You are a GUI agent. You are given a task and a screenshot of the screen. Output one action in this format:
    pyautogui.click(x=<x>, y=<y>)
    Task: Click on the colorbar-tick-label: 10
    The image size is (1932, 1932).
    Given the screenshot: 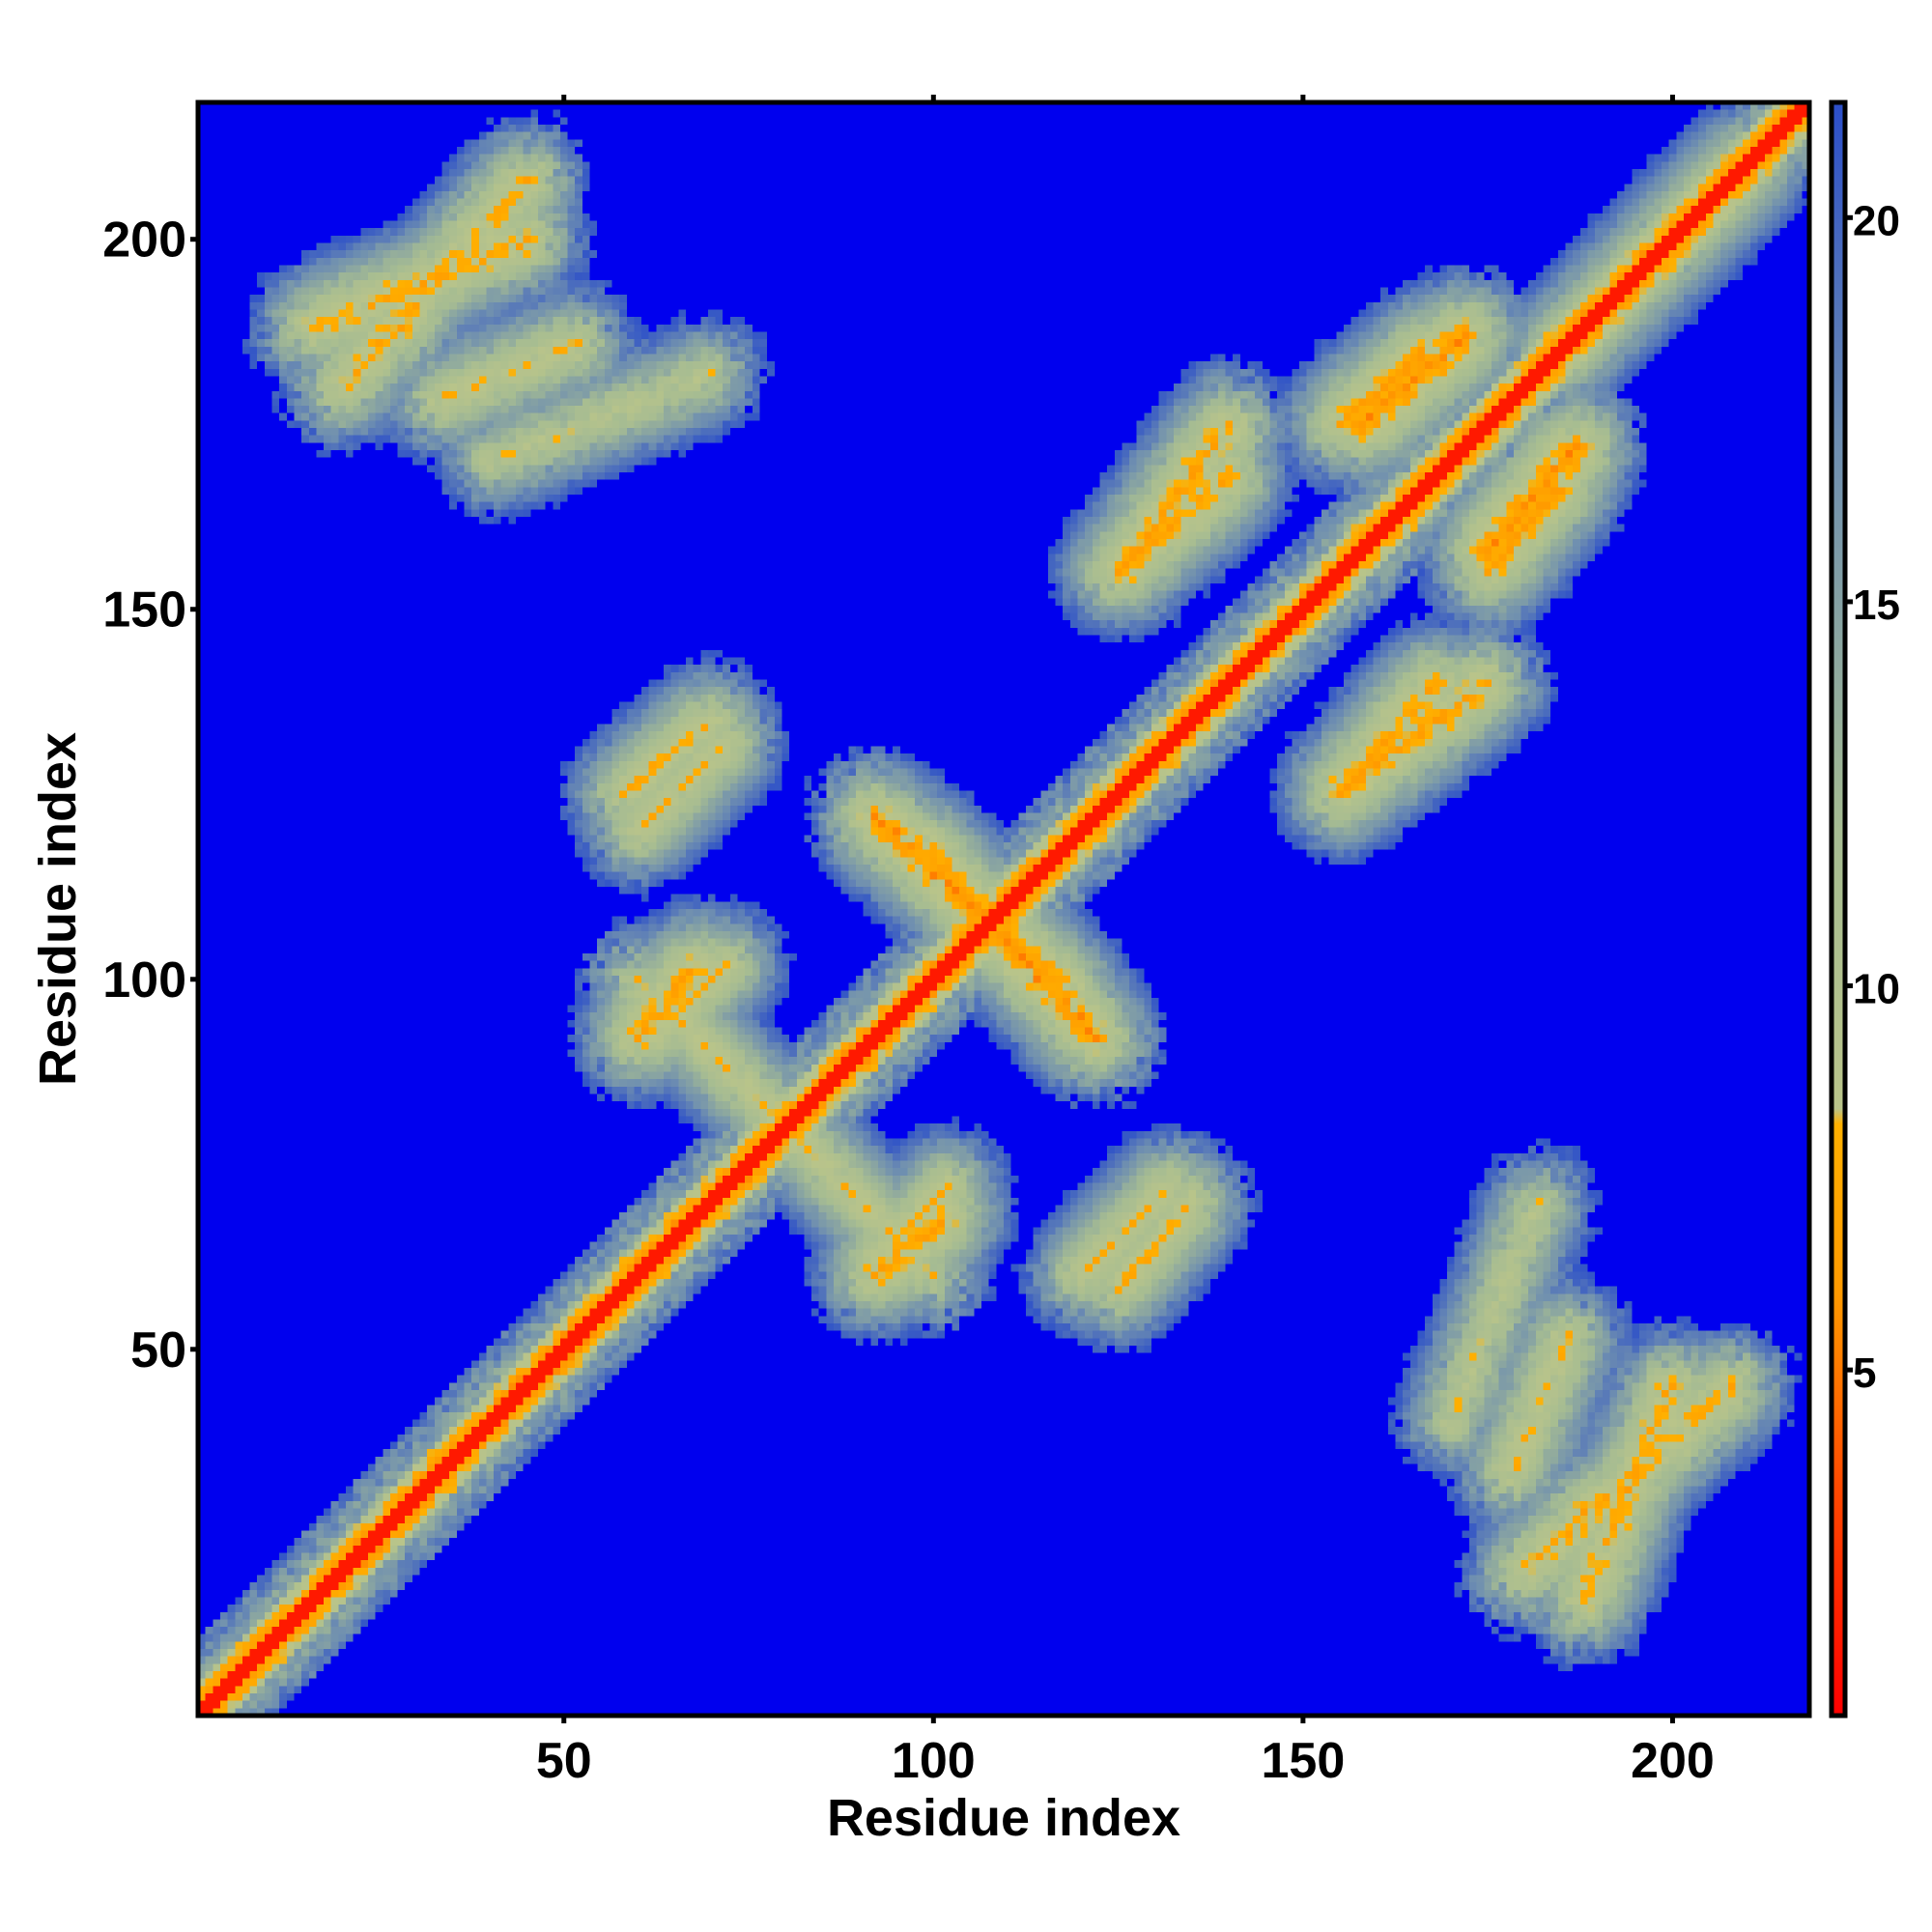 What is the action you would take?
    pyautogui.click(x=1876, y=989)
    